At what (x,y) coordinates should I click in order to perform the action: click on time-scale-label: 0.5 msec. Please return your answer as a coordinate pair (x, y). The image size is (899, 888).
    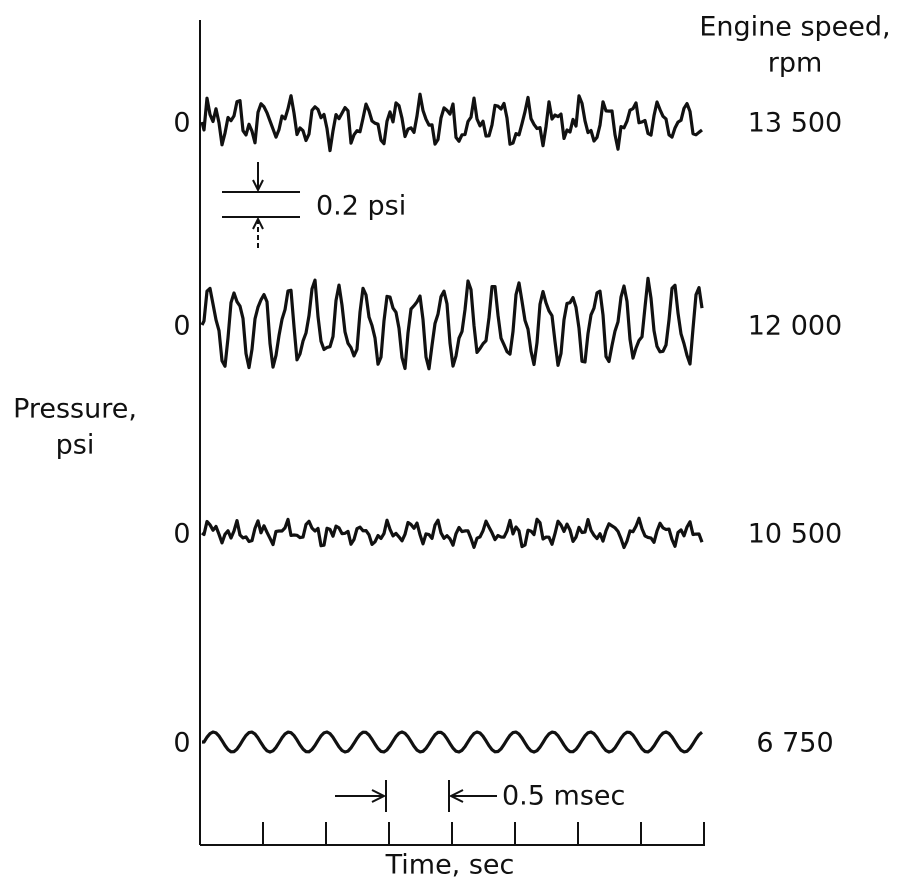
    Looking at the image, I should click on (563, 796).